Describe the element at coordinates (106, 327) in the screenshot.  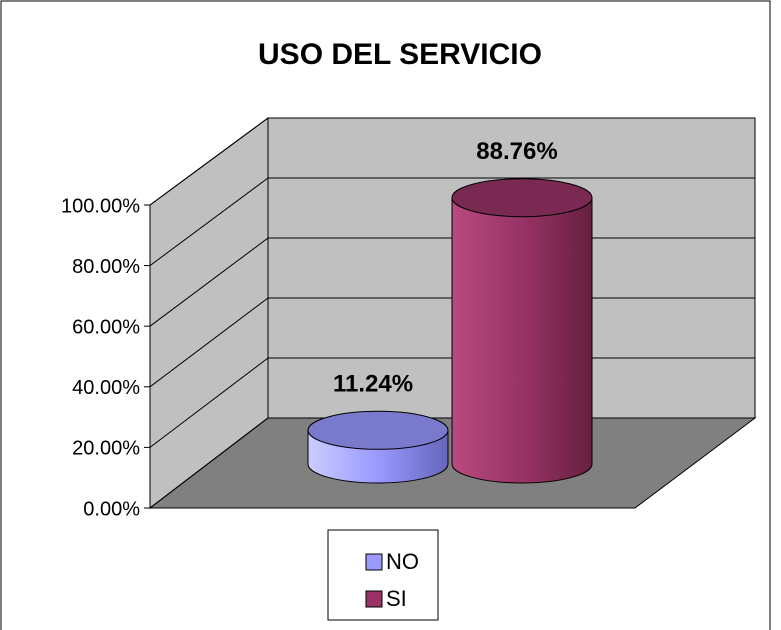
I see `y-tick-label: 60.00%` at that location.